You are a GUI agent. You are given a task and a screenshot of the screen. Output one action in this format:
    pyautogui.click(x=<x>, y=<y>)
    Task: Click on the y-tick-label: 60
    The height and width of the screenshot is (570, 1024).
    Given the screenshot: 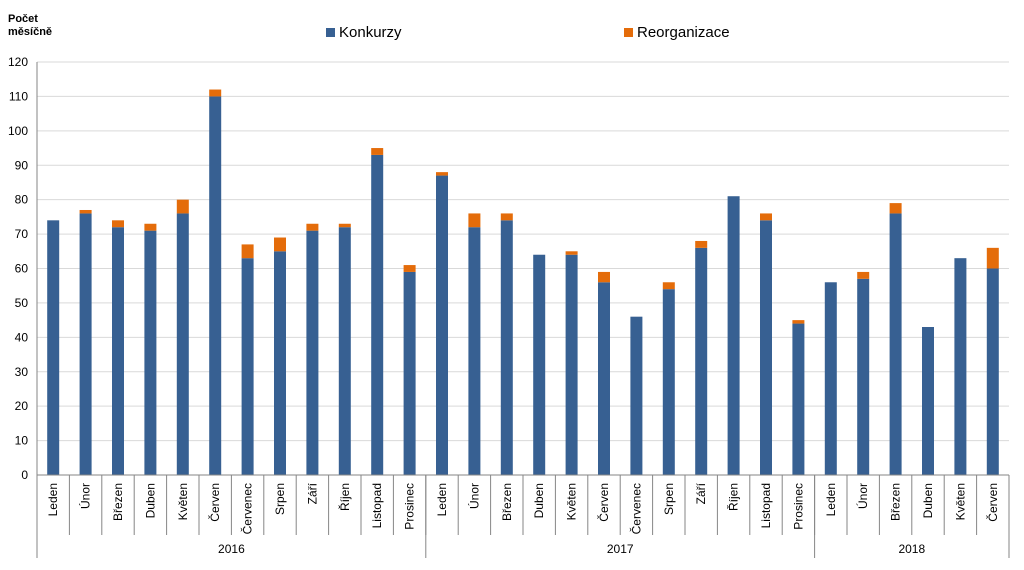 What is the action you would take?
    pyautogui.click(x=22, y=269)
    